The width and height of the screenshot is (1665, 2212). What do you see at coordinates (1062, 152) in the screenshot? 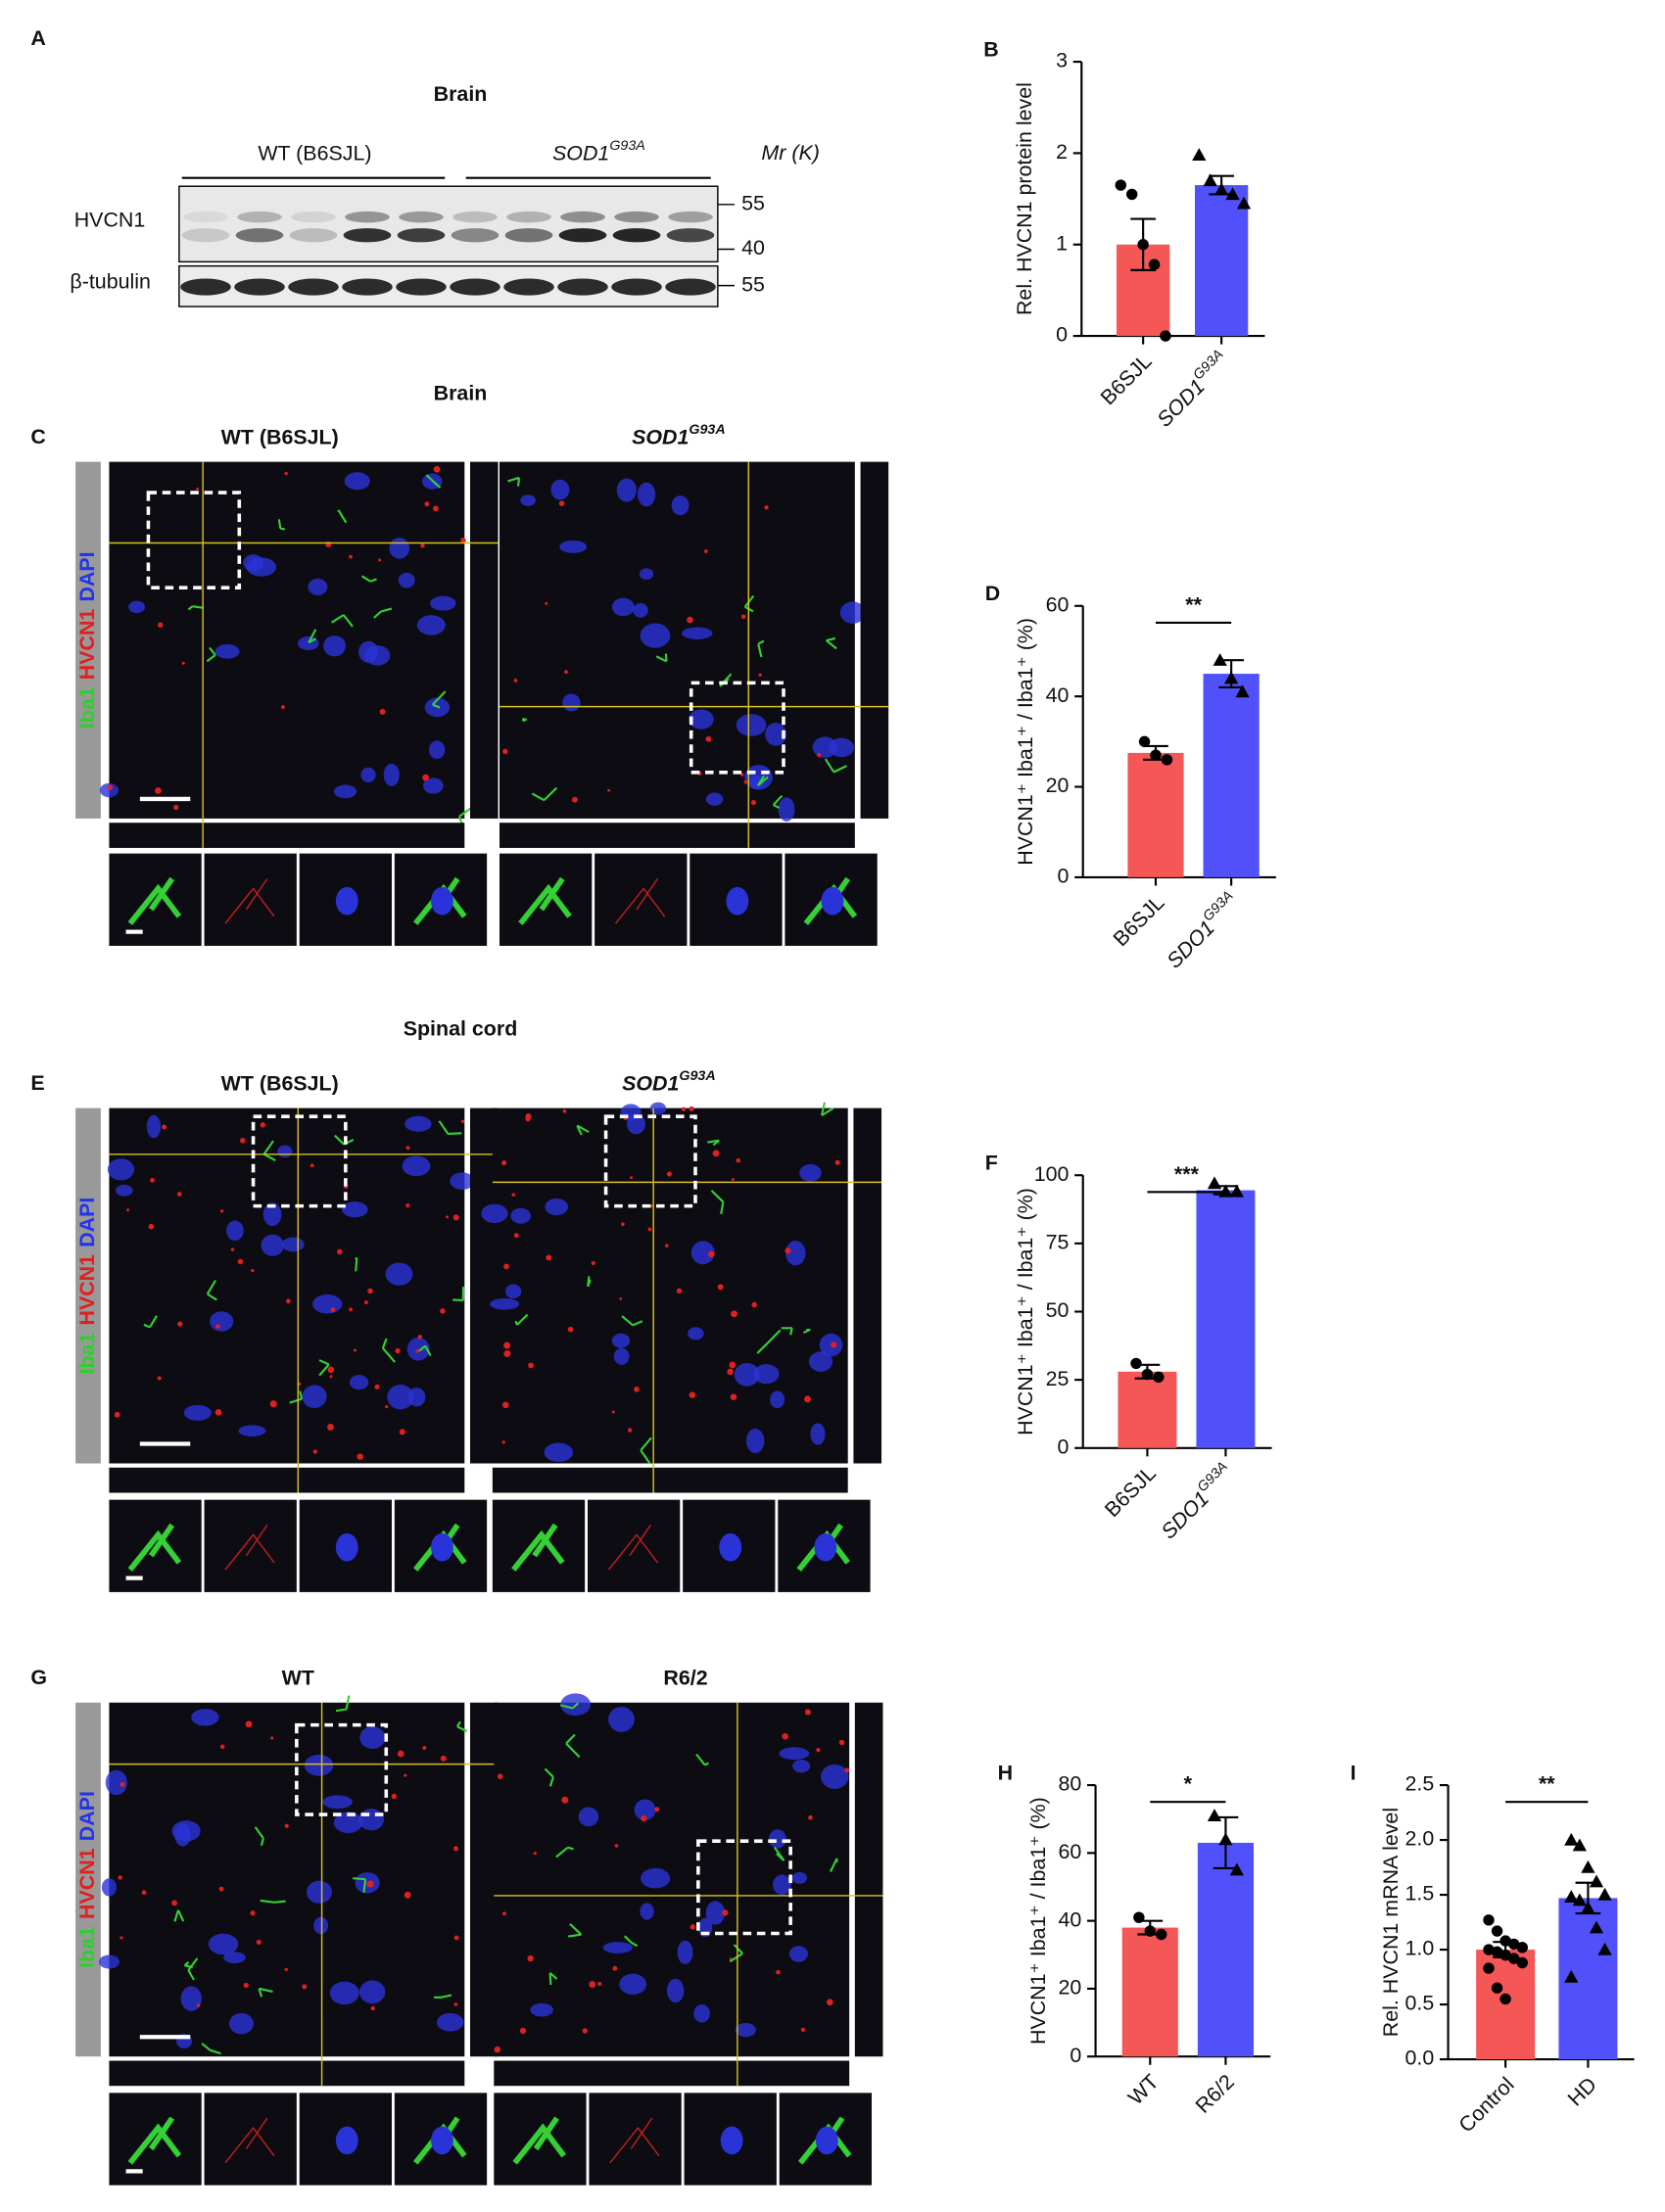
I see `y-tick-label: 2` at bounding box center [1062, 152].